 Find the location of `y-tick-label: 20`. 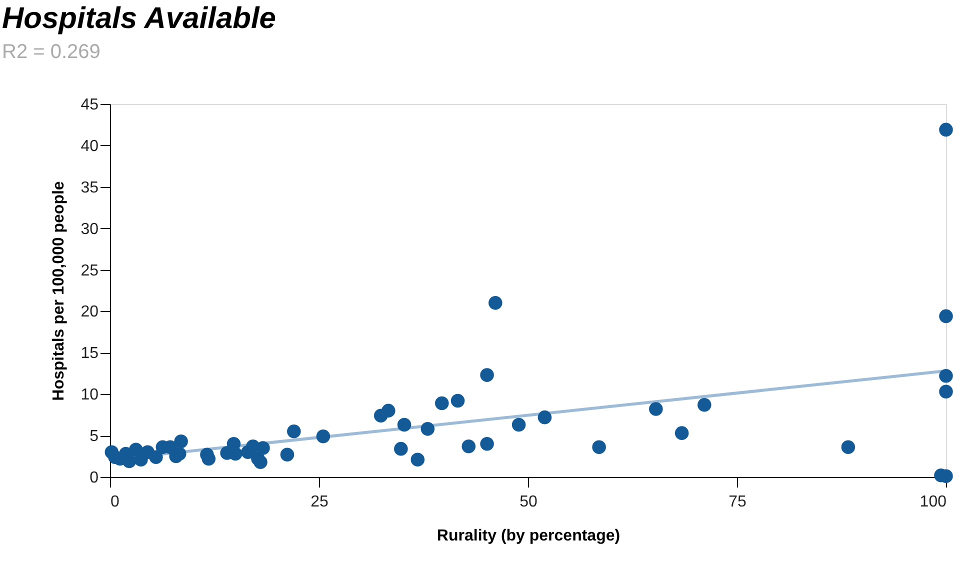

y-tick-label: 20 is located at coordinates (89, 312).